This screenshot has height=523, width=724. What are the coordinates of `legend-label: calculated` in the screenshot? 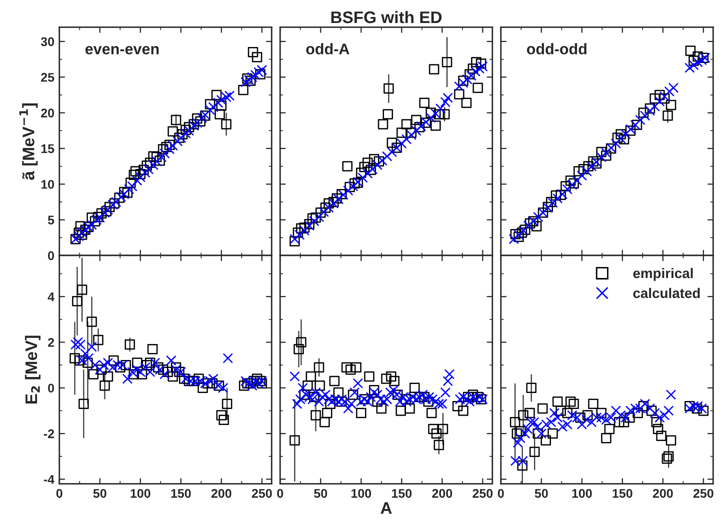 It's located at (666, 293).